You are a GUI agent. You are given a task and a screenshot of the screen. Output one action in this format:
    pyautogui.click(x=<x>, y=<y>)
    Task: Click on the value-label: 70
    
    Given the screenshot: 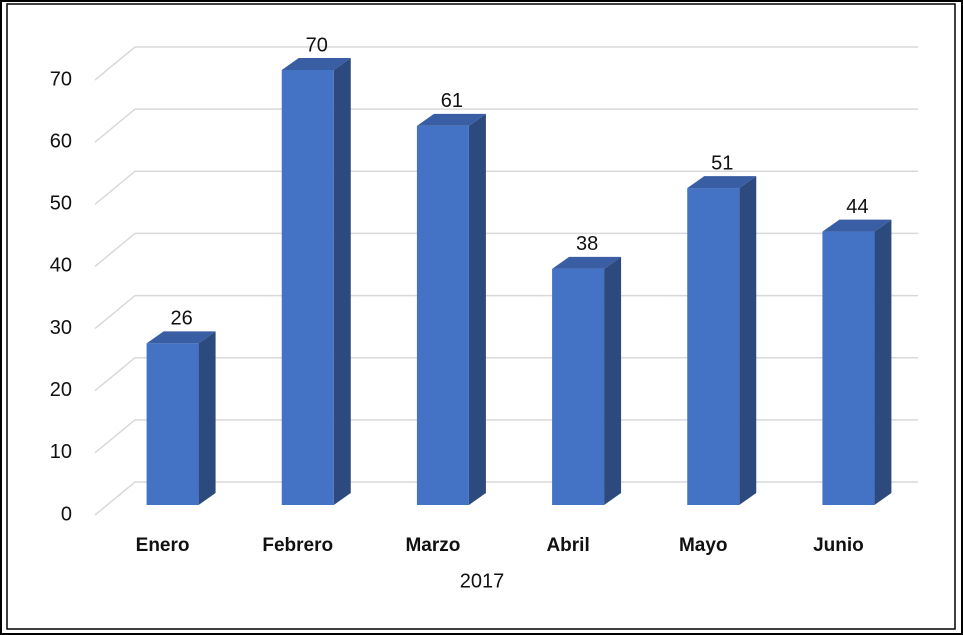 What is the action you would take?
    pyautogui.click(x=317, y=45)
    